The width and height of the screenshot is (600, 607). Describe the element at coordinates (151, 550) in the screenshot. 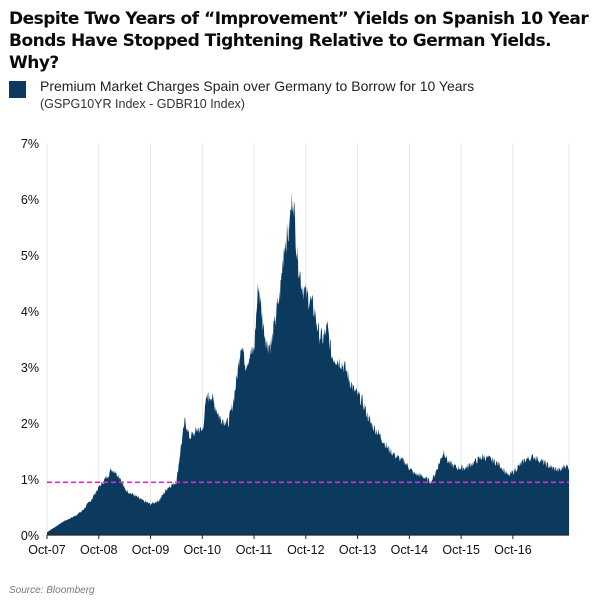

I see `x-tick-label: Oct-09` at that location.